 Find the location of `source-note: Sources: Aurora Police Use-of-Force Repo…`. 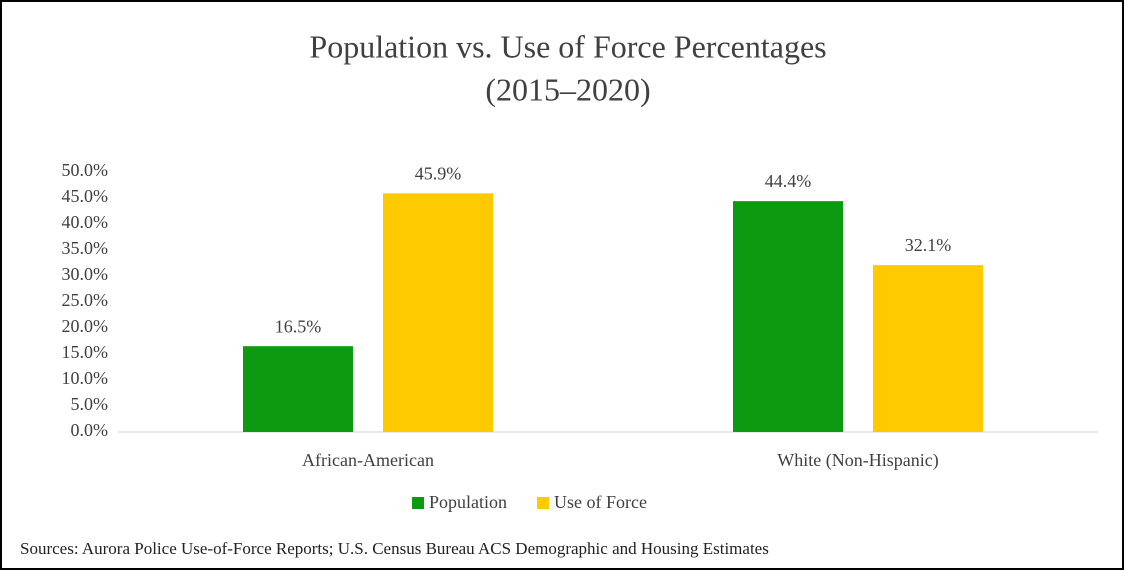

source-note: Sources: Aurora Police Use-of-Force Repo… is located at coordinates (394, 548).